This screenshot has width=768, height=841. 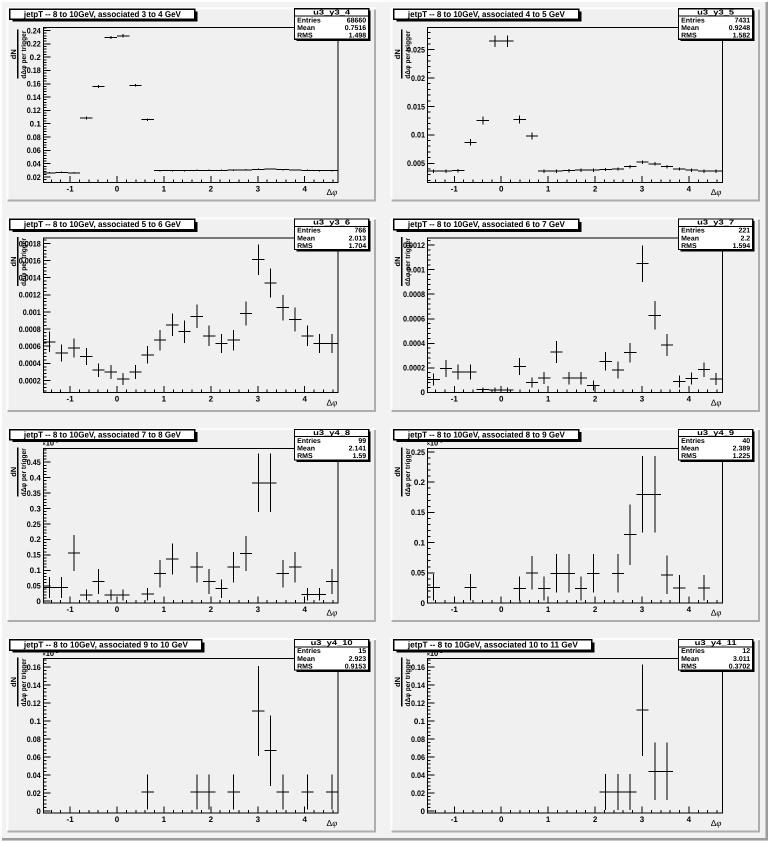 I want to click on svg-text: 0.35, so click(x=34, y=493).